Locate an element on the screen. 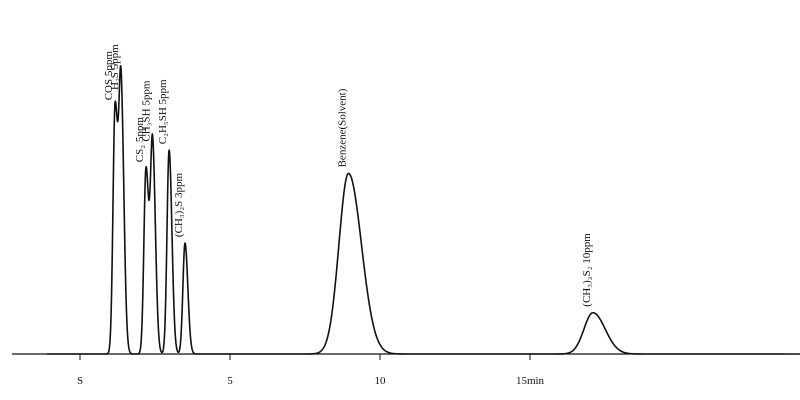 The image size is (800, 400). peak-label: CH₃SH 5ppm is located at coordinates (147, 110).